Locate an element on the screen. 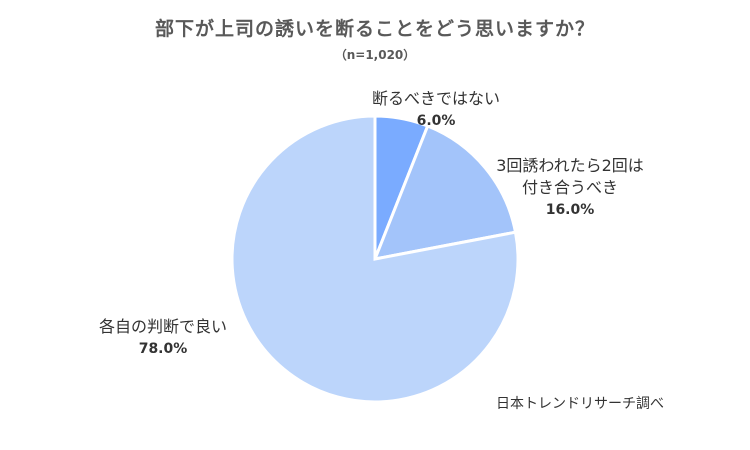 Image resolution: width=750 pixels, height=450 pixels. chart-subtitle: （n=1,020） is located at coordinates (375, 55).